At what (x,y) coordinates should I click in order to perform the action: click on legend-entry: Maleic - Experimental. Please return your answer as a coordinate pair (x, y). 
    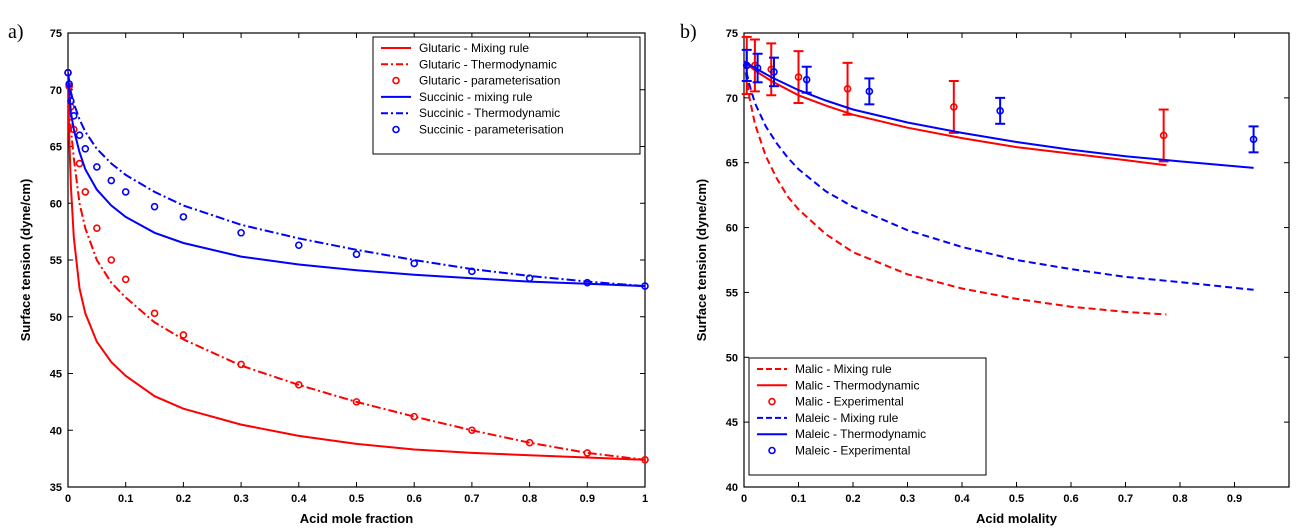
    Looking at the image, I should click on (852, 451).